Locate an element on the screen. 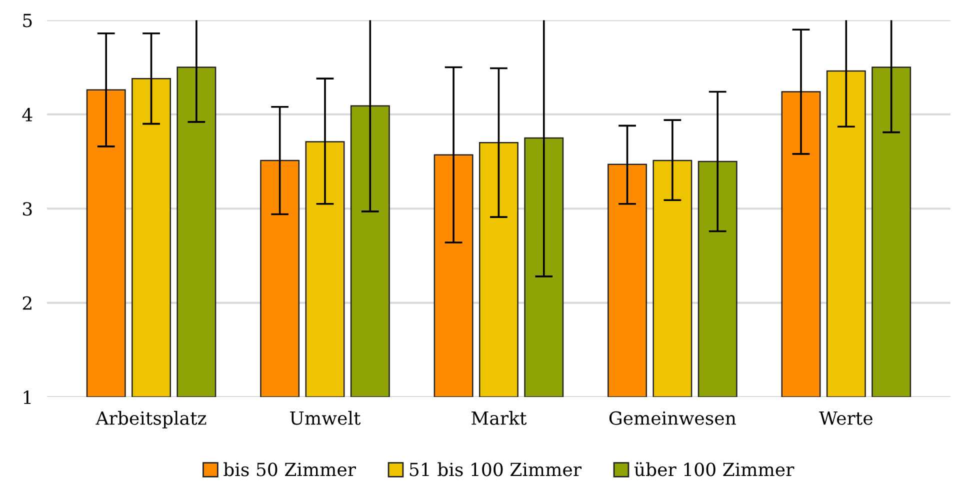 The image size is (960, 492). x-tick-label: Arbeitsplatz is located at coordinates (151, 419).